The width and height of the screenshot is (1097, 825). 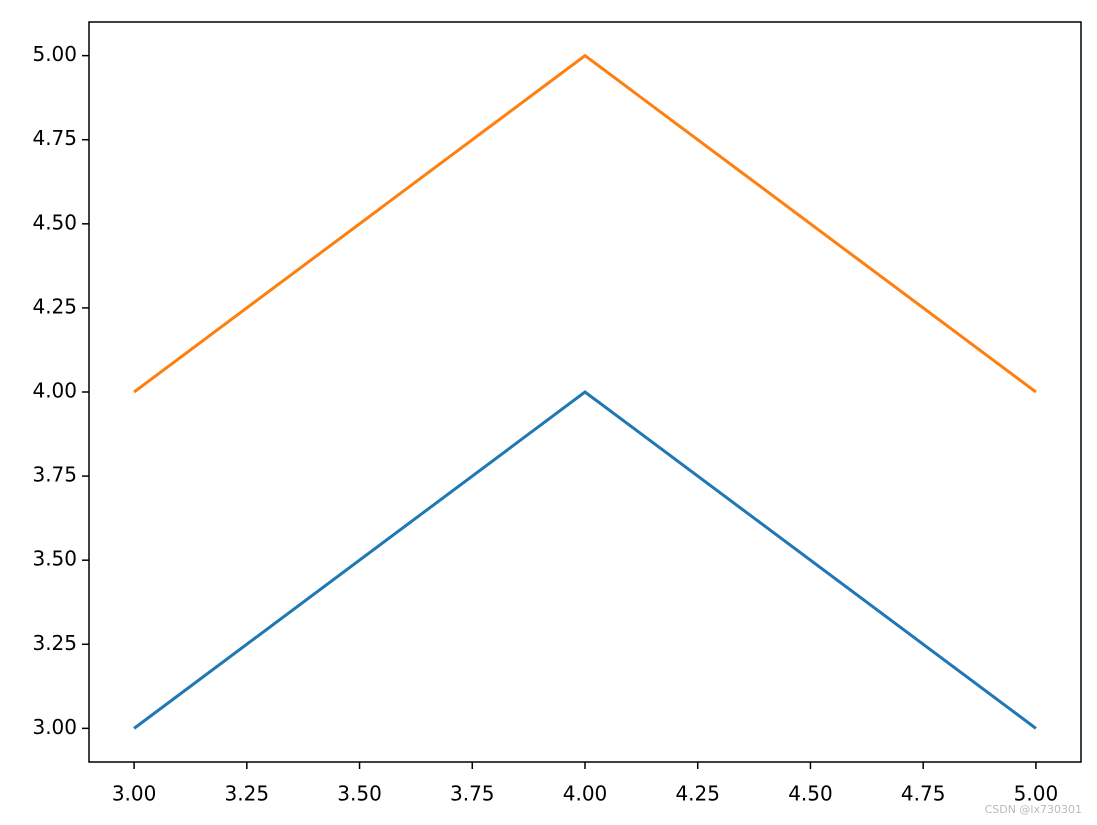 I want to click on x-tick-label: 3.50, so click(x=359, y=794).